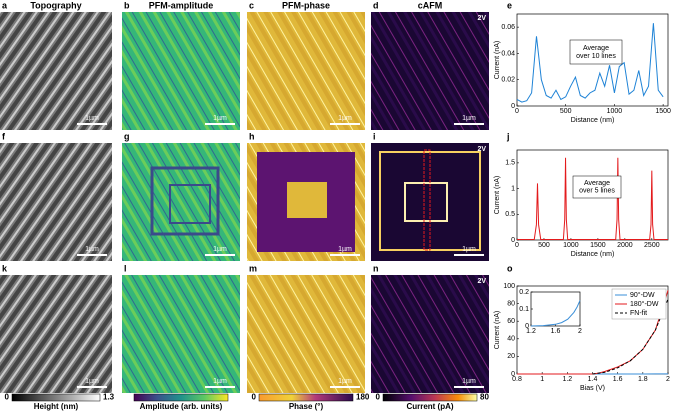 The height and width of the screenshot is (411, 673). I want to click on colorbar-max: 1.3, so click(109, 397).